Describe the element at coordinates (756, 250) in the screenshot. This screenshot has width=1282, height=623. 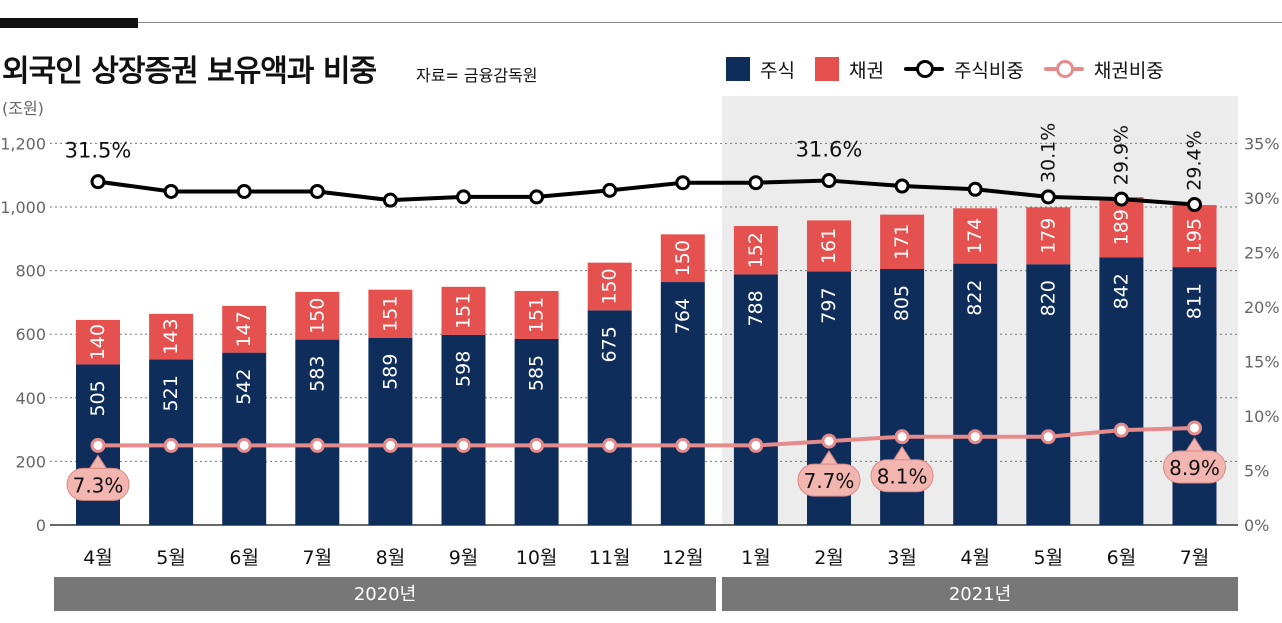
I see `bar-bond-label: 152` at that location.